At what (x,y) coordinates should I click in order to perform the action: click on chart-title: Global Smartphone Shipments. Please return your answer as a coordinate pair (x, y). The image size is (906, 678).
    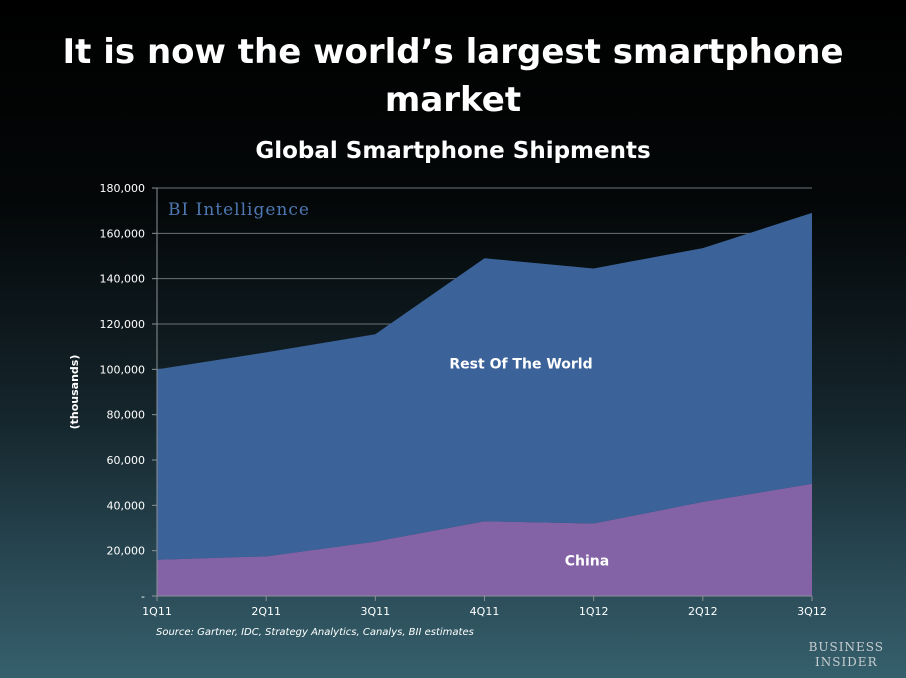
    Looking at the image, I should click on (453, 151).